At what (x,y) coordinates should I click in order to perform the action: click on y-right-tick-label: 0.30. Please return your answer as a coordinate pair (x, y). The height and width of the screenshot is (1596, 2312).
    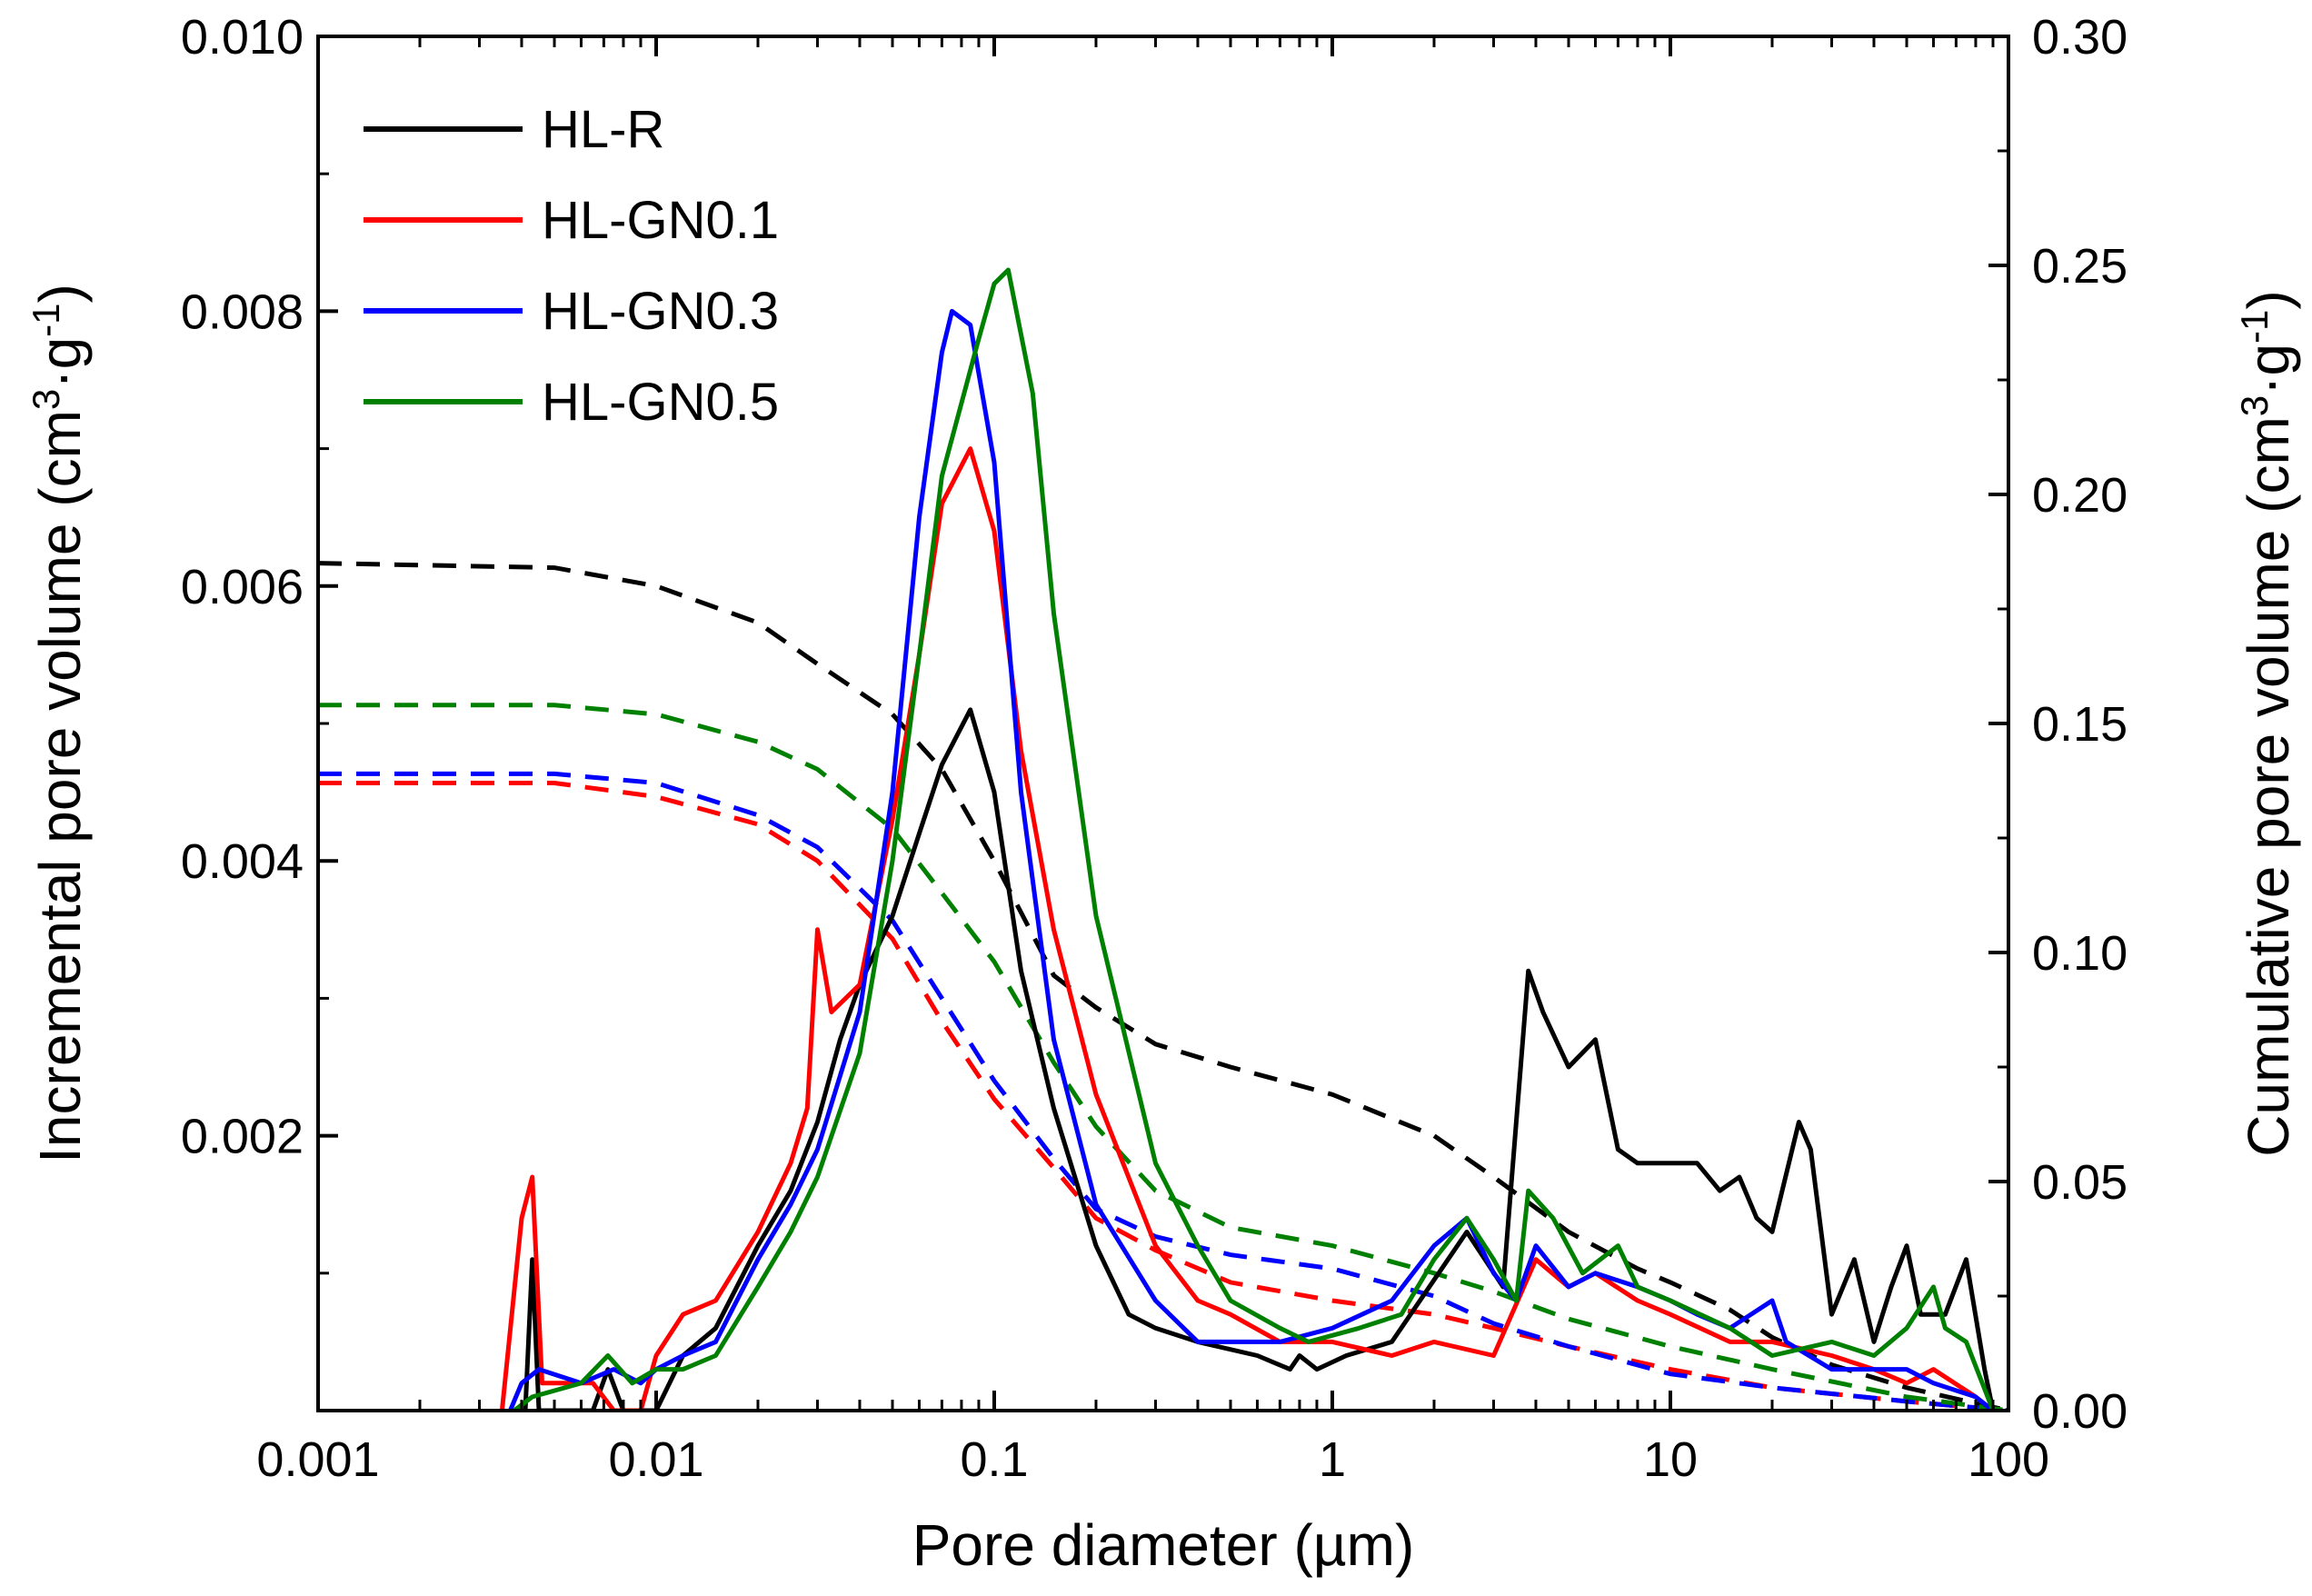
    Looking at the image, I should click on (2080, 37).